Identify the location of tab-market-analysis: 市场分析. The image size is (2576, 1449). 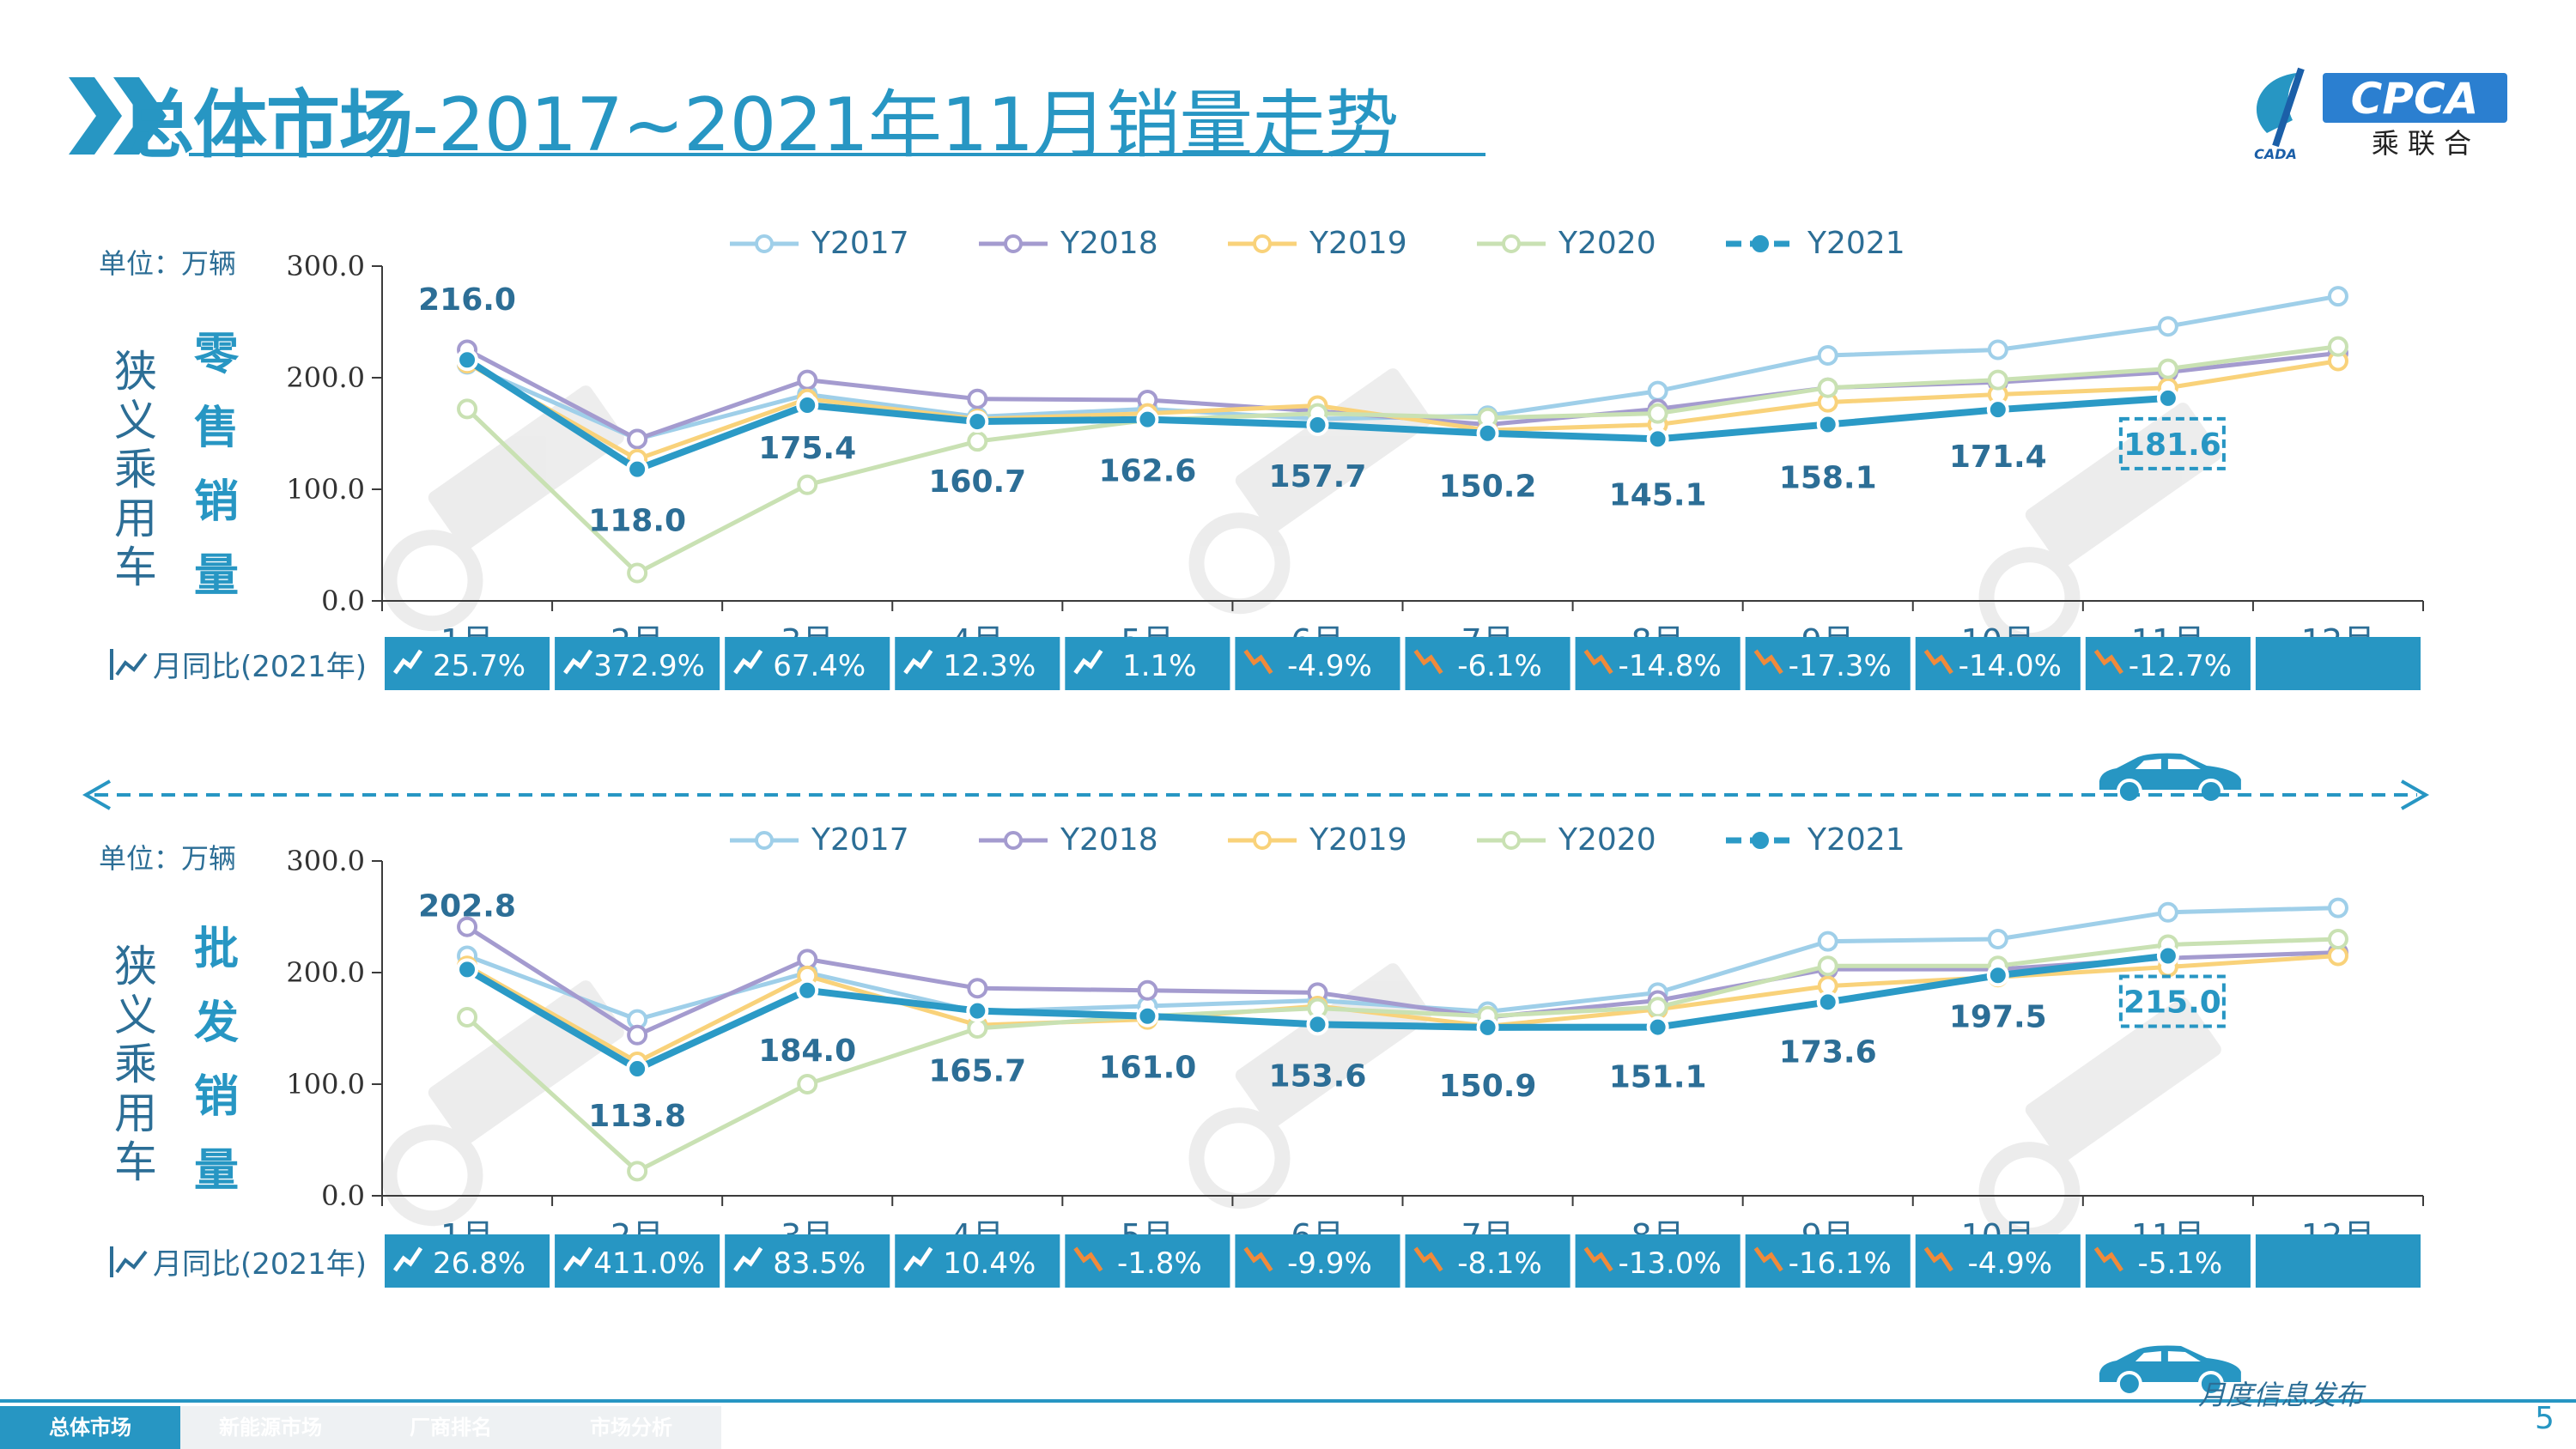
(631, 1427).